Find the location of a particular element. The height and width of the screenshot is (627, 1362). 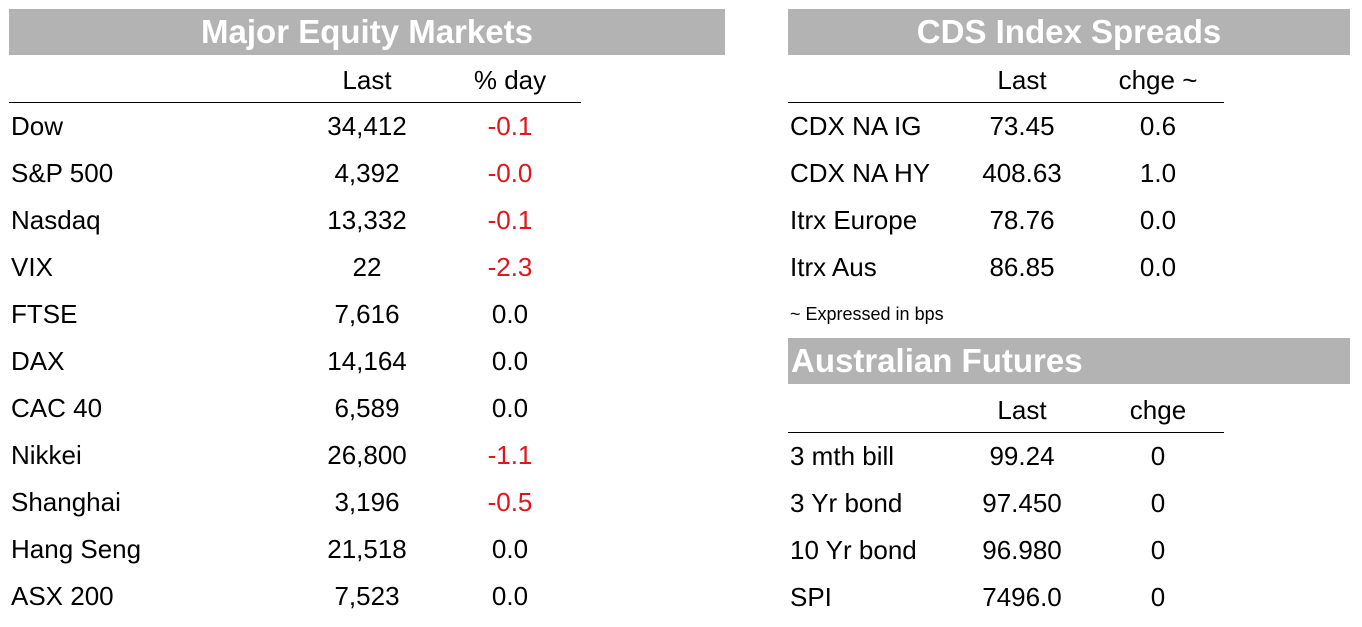

futures-row: 3 Yr bond 97.450 0 is located at coordinates (1006, 503).